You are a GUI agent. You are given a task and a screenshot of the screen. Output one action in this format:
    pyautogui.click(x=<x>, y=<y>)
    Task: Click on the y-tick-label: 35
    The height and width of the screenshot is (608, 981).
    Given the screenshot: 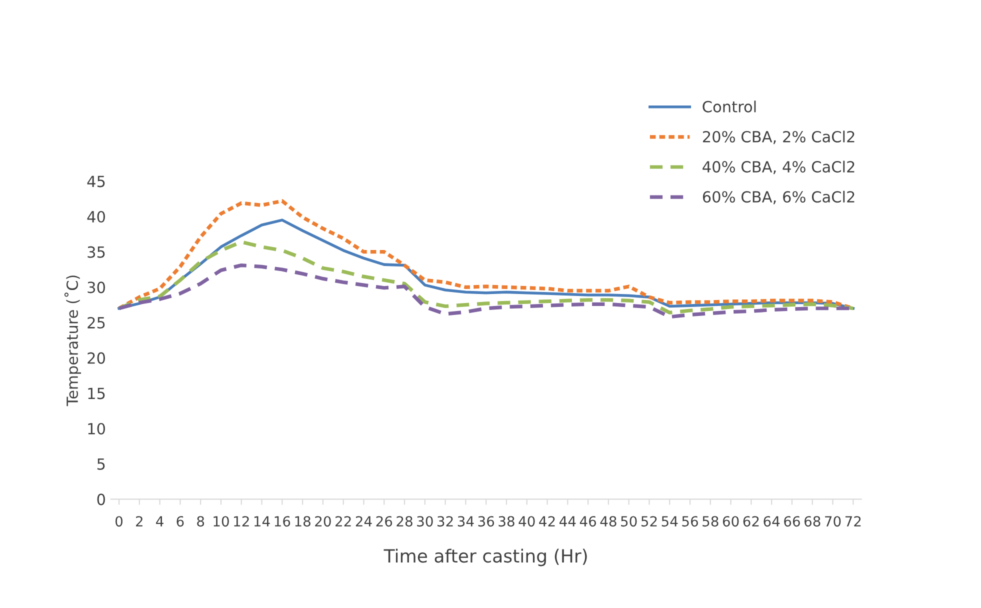 What is the action you would take?
    pyautogui.click(x=96, y=252)
    